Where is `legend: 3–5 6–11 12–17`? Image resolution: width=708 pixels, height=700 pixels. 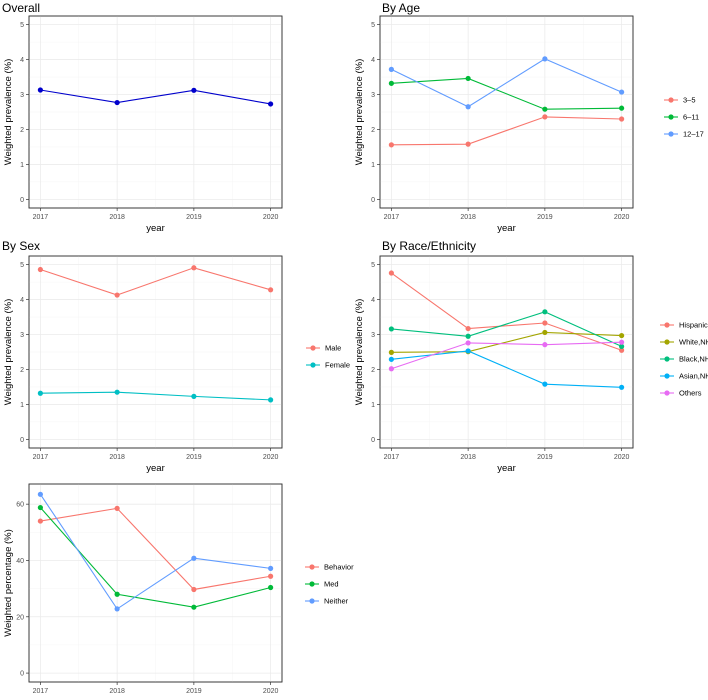 legend: 3–5 6–11 12–17 is located at coordinates (684, 117).